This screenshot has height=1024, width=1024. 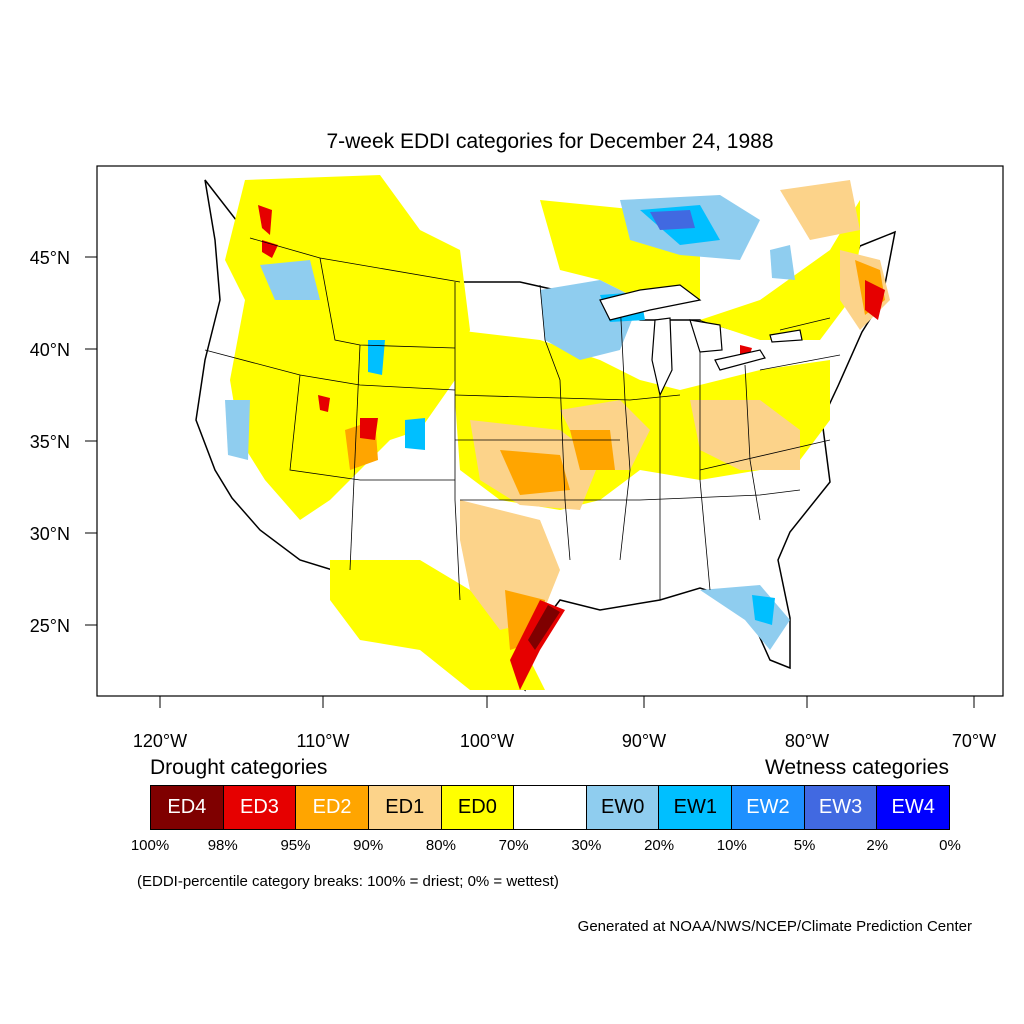 I want to click on legend-category: EW0, so click(x=623, y=807).